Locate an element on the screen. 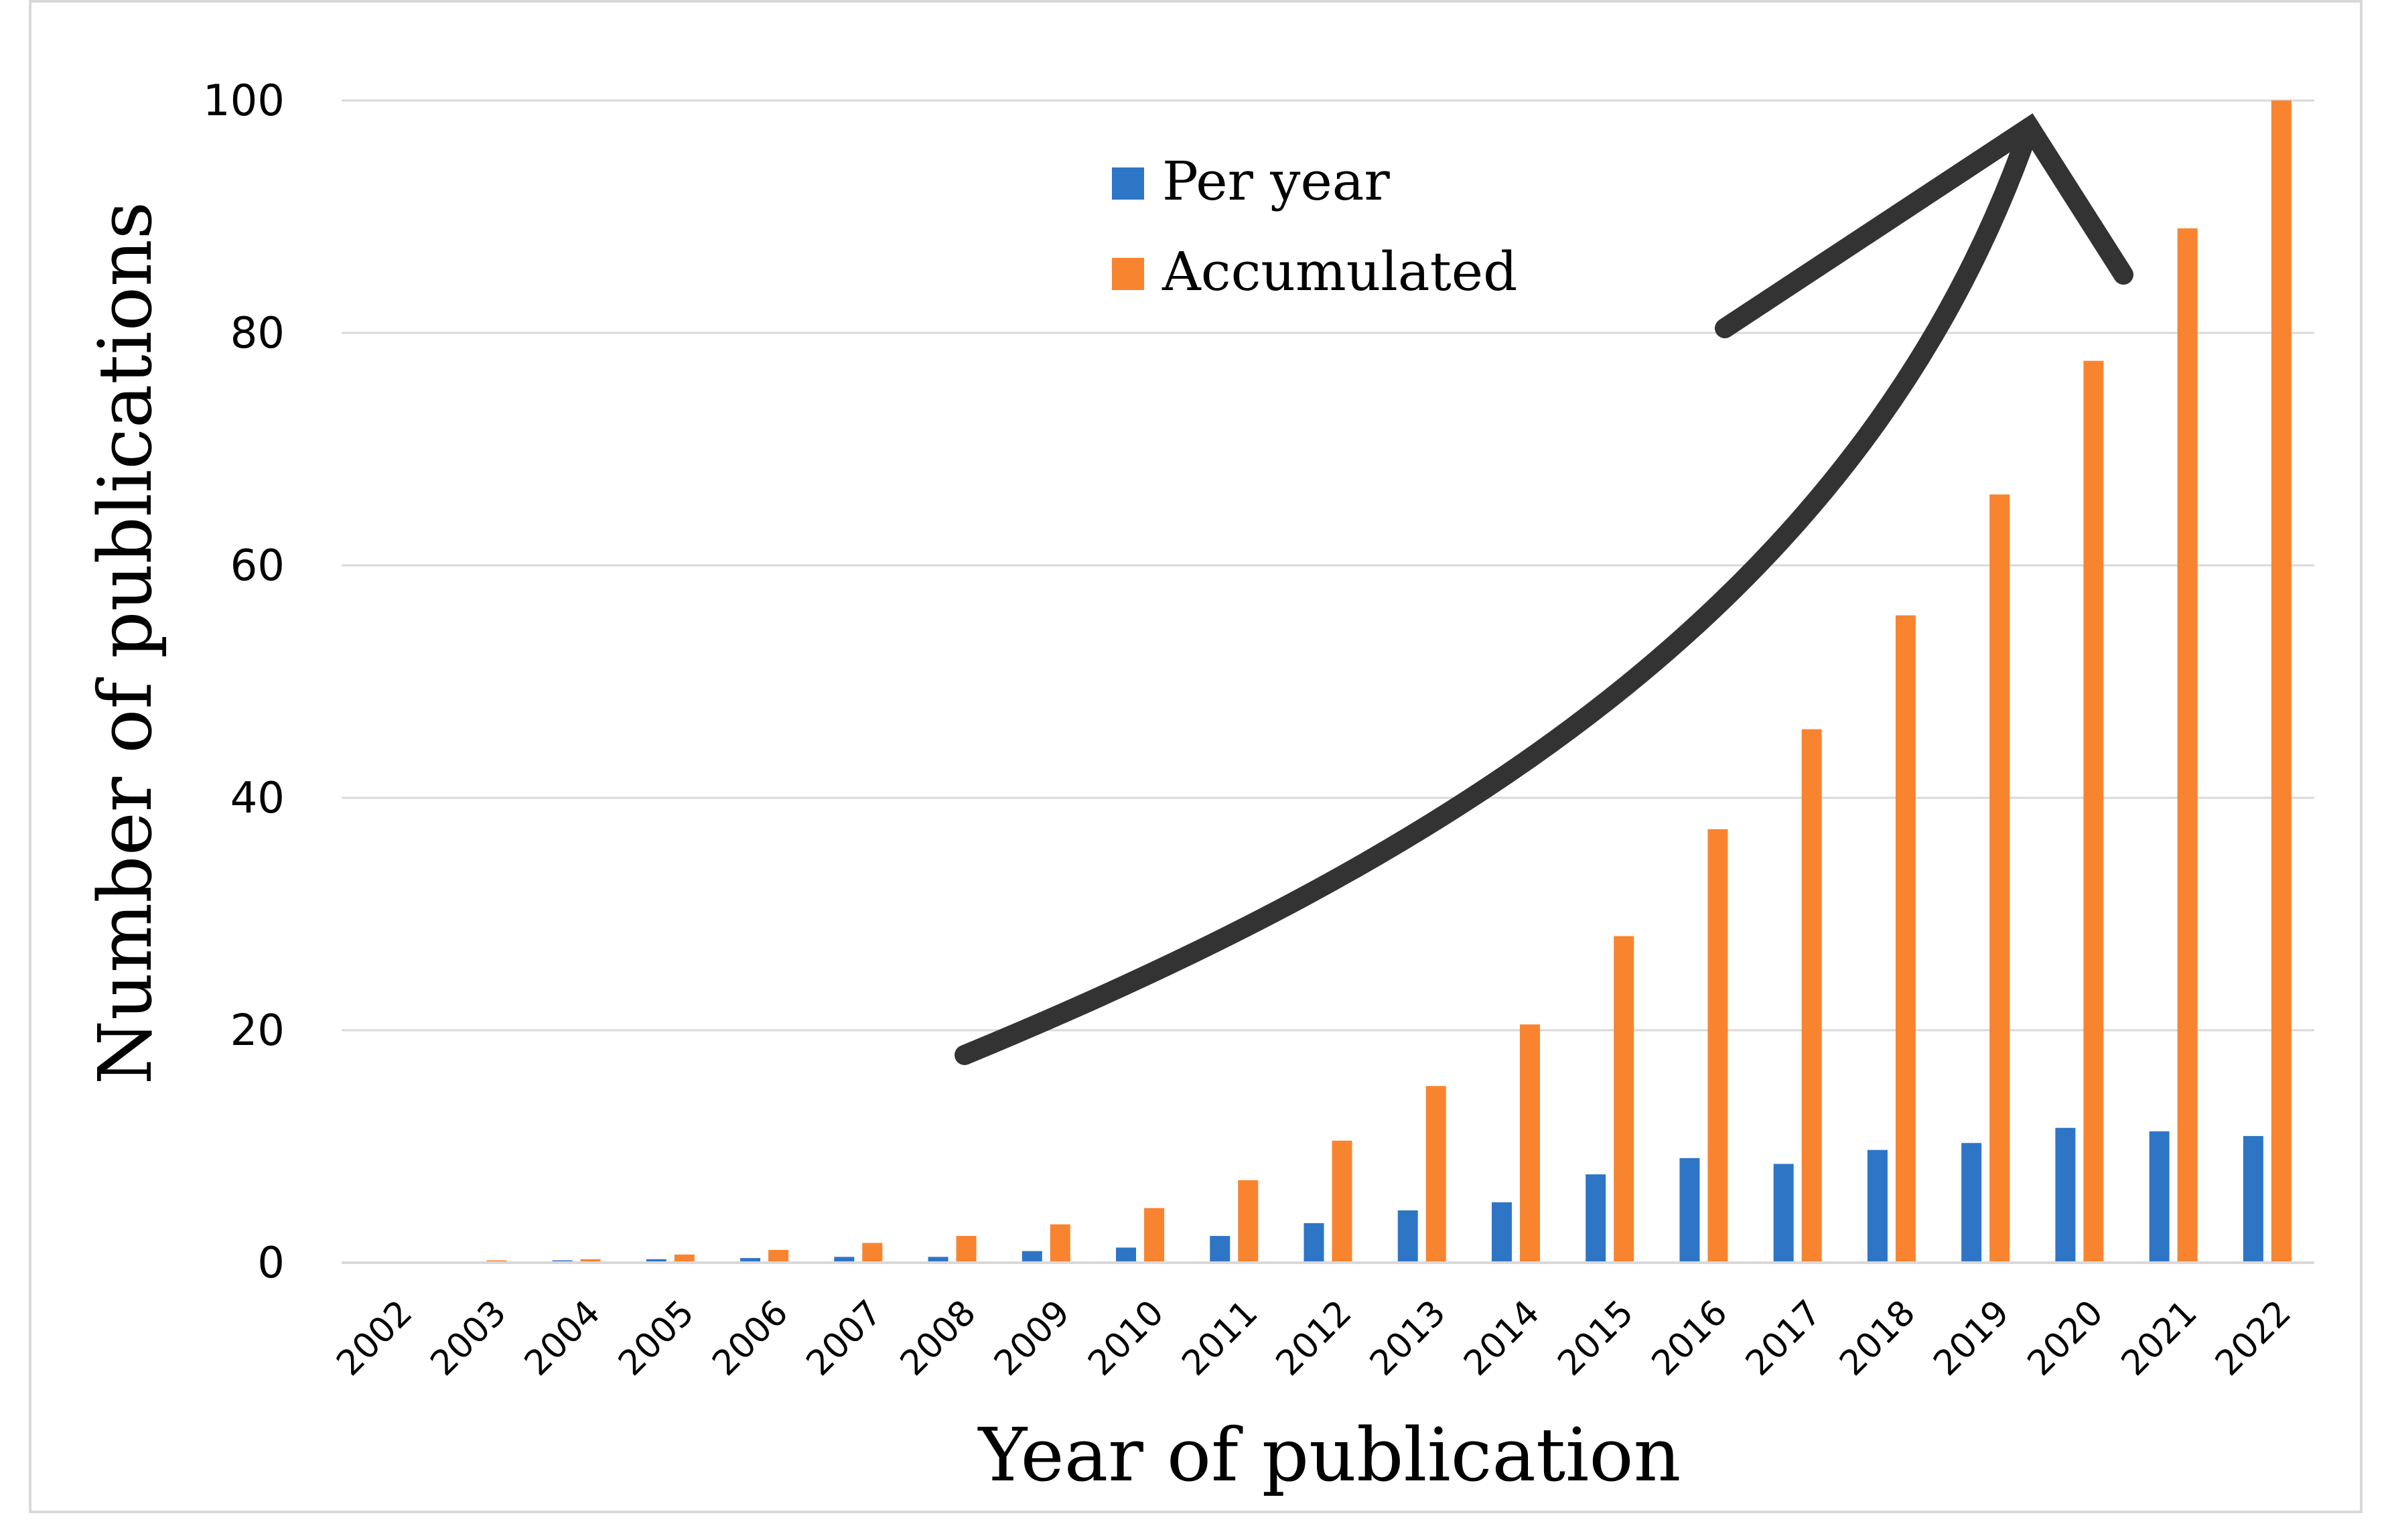  bar-accumulated-2017 is located at coordinates (1811, 996).